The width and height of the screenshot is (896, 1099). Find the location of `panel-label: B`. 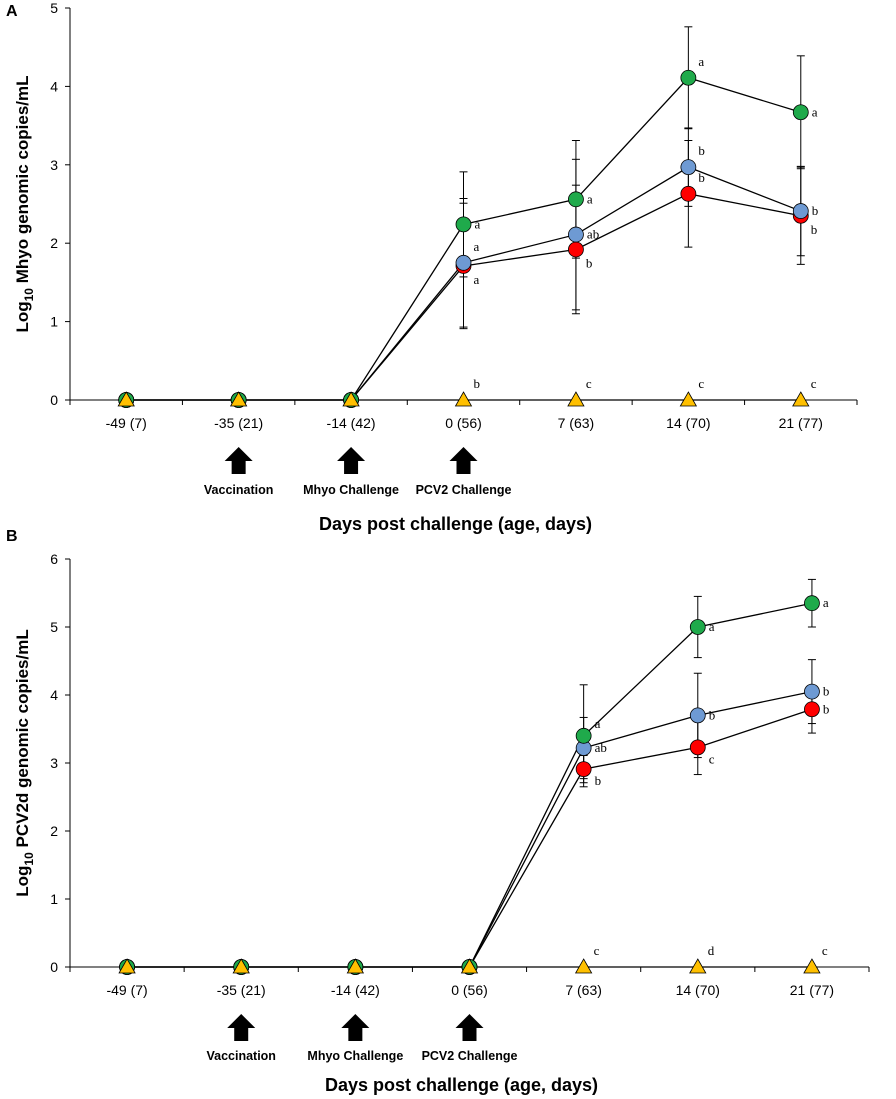

panel-label: B is located at coordinates (12, 536).